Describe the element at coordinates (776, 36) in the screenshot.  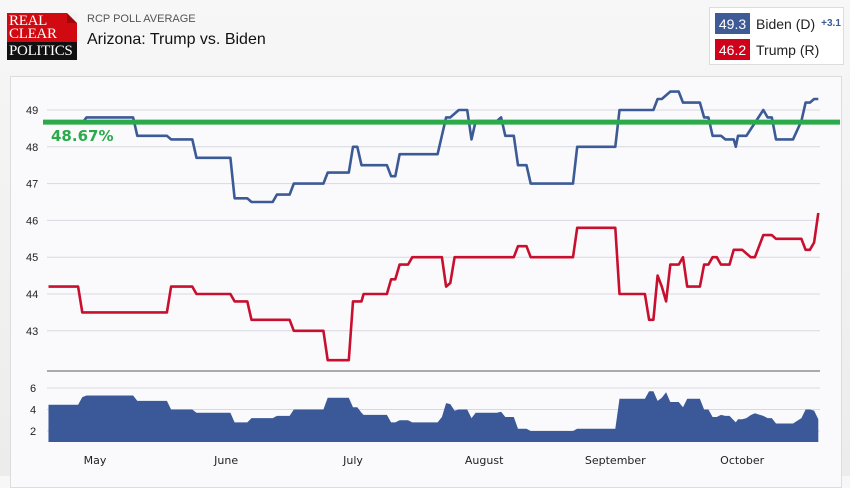
I see `legend: 49.3 Biden (D) +3.1 46.2 Trump (R)` at that location.